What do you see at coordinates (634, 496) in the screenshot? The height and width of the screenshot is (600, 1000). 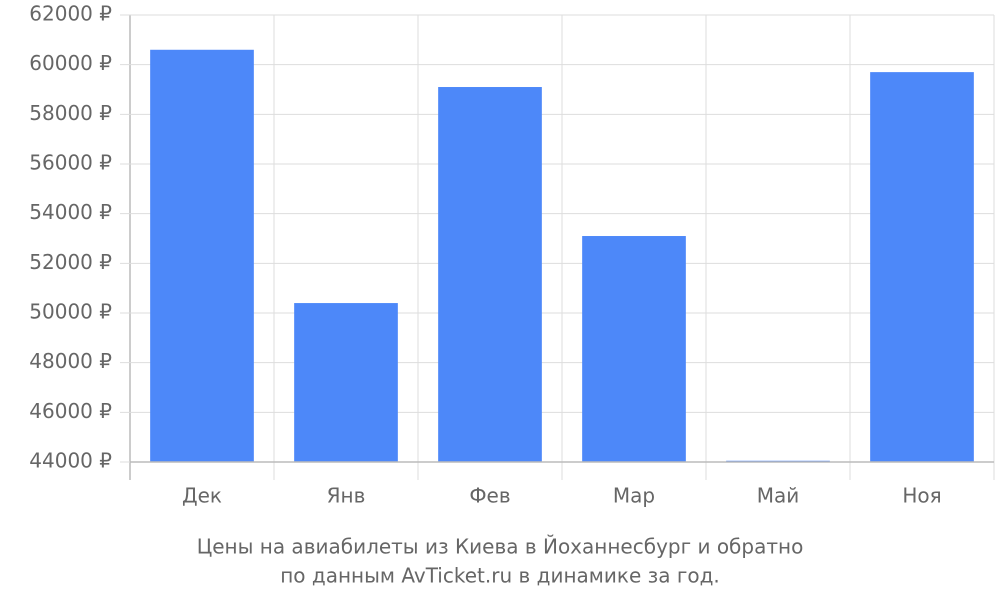 I see `x-tick-label: Мар` at bounding box center [634, 496].